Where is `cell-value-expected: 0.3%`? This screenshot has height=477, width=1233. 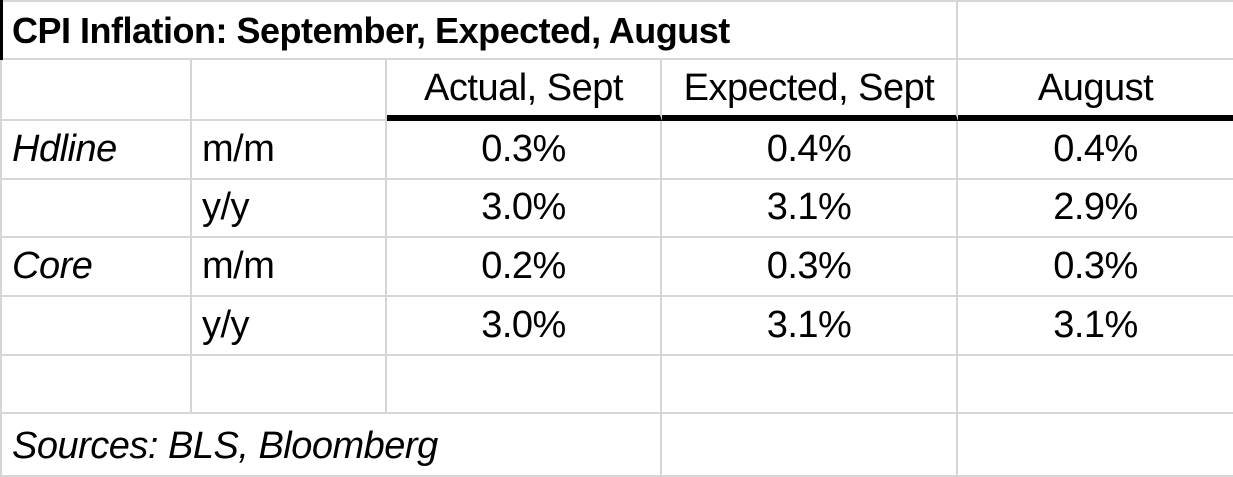
cell-value-expected: 0.3% is located at coordinates (810, 267).